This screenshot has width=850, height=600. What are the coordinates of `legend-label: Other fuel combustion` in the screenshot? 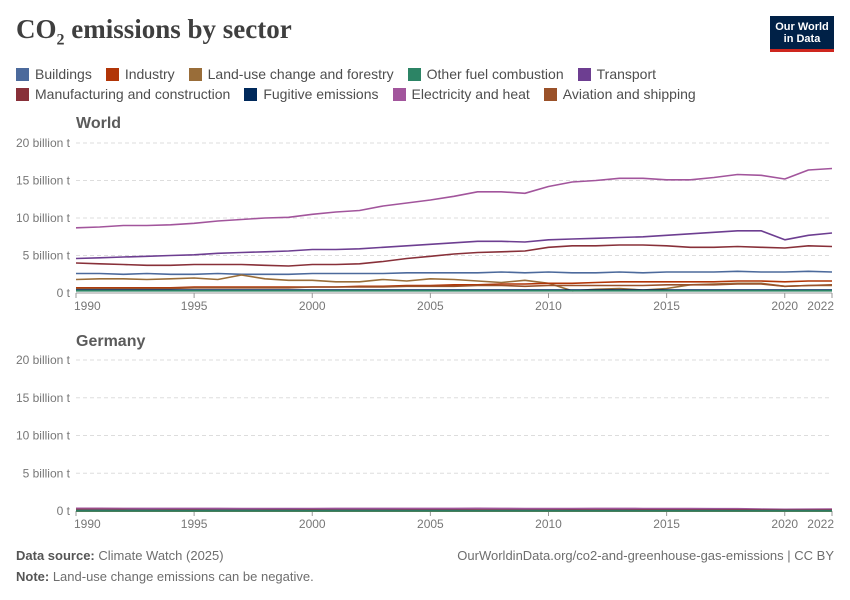 It's located at (495, 74).